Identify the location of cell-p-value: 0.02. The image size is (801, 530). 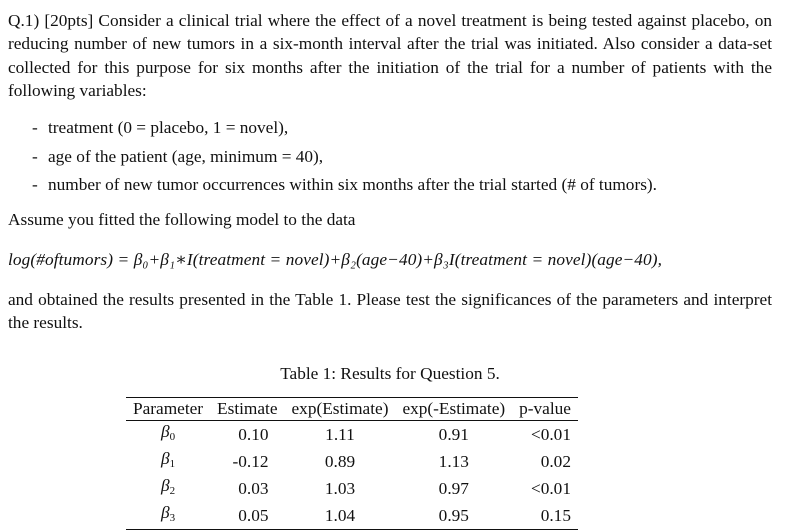
(555, 461).